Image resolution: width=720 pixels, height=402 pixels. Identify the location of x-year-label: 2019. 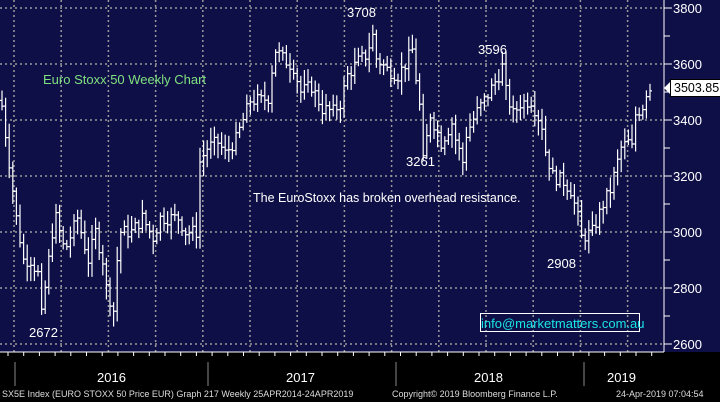
(621, 377).